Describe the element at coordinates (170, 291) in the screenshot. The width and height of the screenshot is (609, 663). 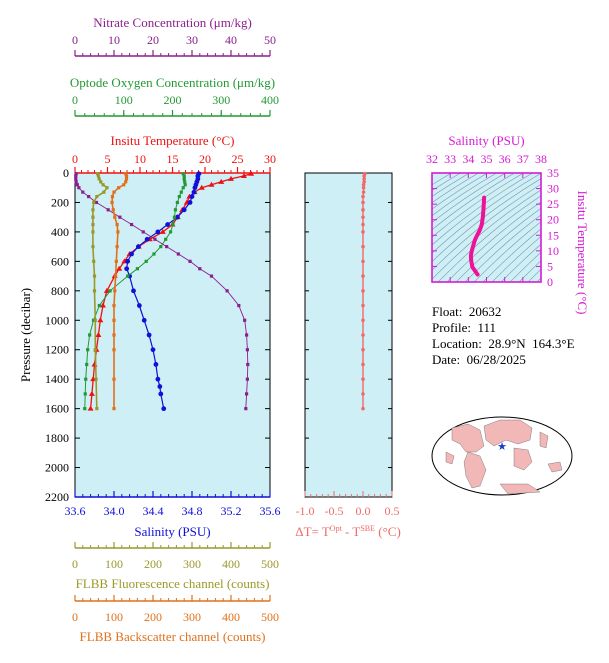
I see `temperature-series-line` at that location.